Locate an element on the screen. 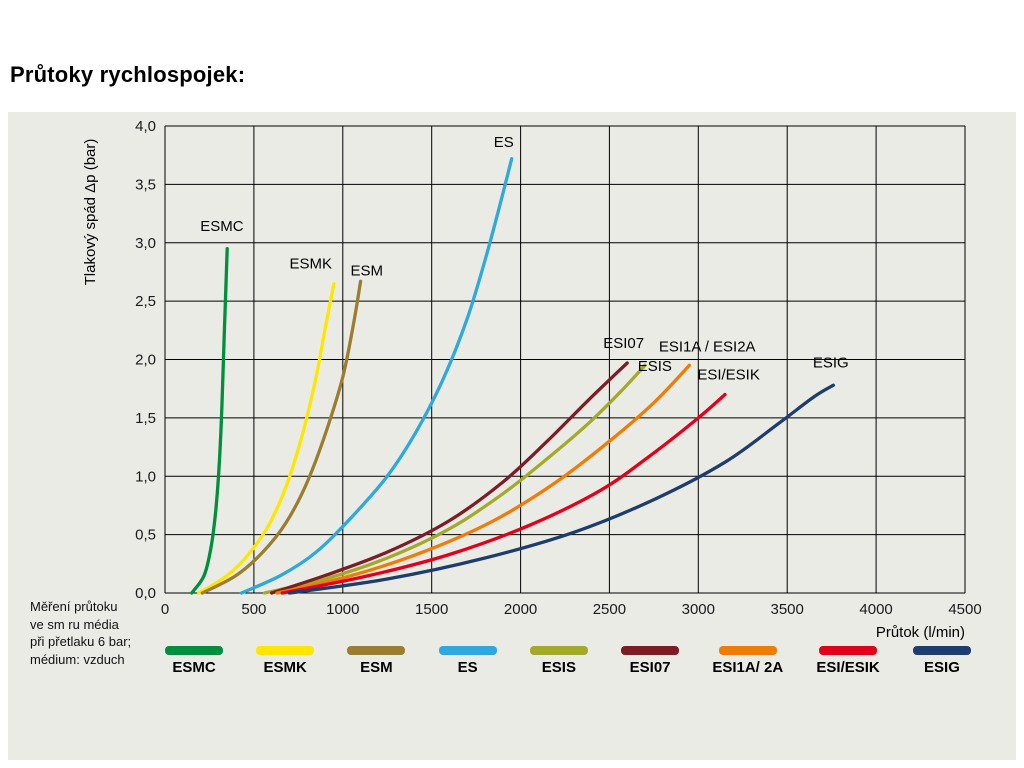 The image size is (1024, 768). series-path-esis is located at coordinates (454, 479).